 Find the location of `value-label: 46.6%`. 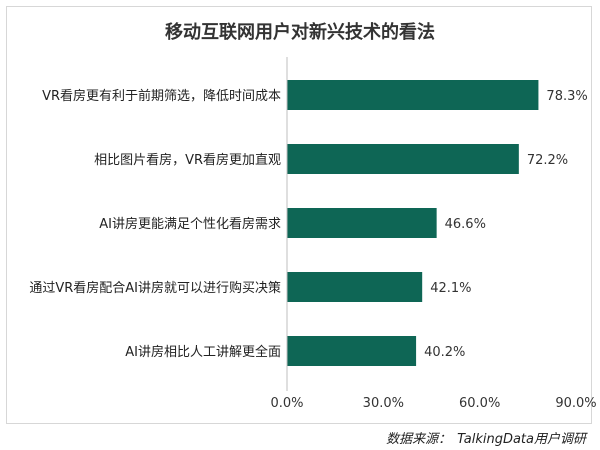

value-label: 46.6% is located at coordinates (465, 224).